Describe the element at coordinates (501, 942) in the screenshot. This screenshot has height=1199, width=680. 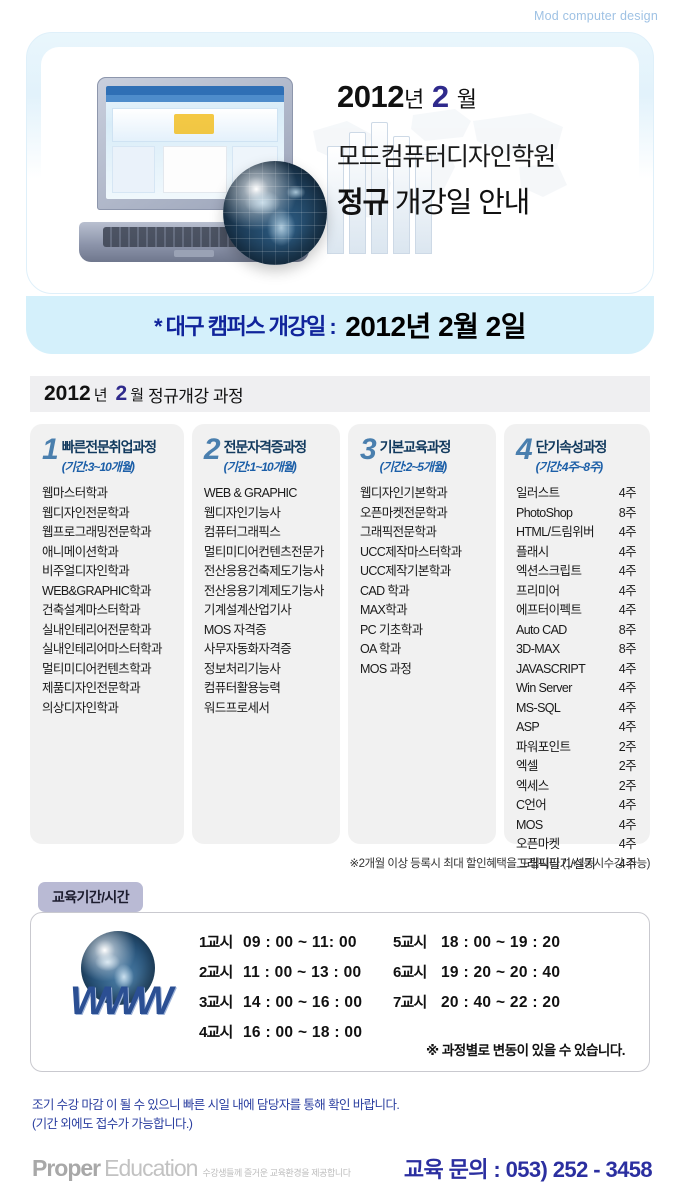
I see `period-time: 18 : 00 ~ 19 : 20` at that location.